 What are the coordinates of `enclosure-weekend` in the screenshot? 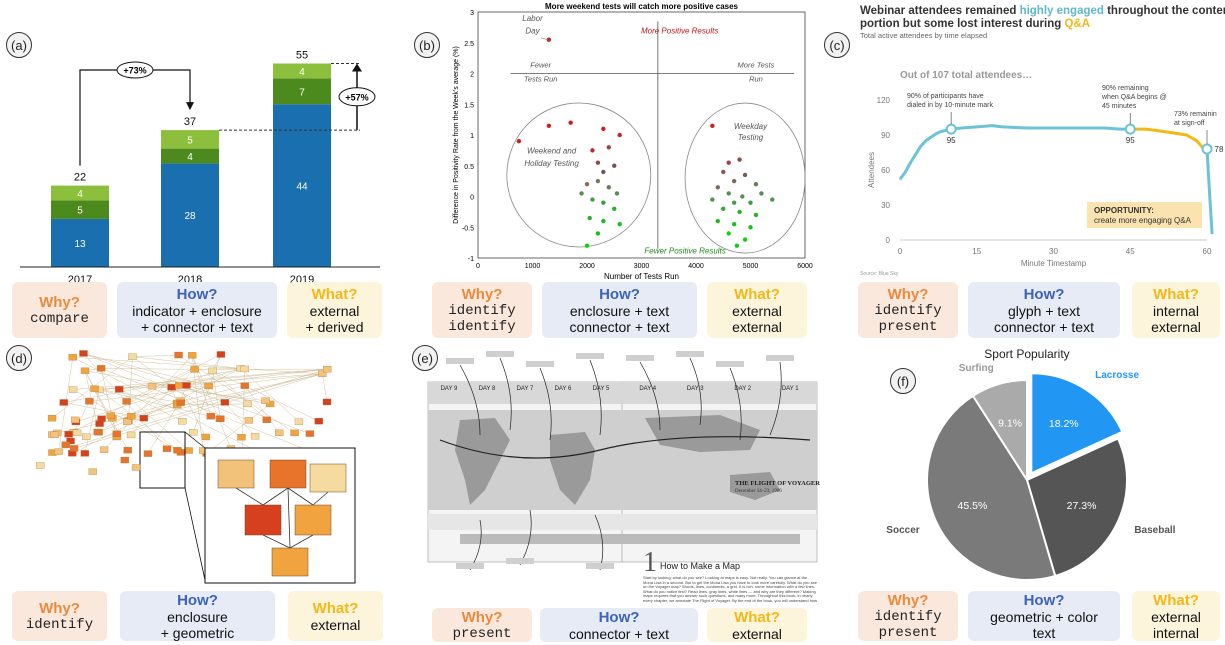 It's located at (579, 175).